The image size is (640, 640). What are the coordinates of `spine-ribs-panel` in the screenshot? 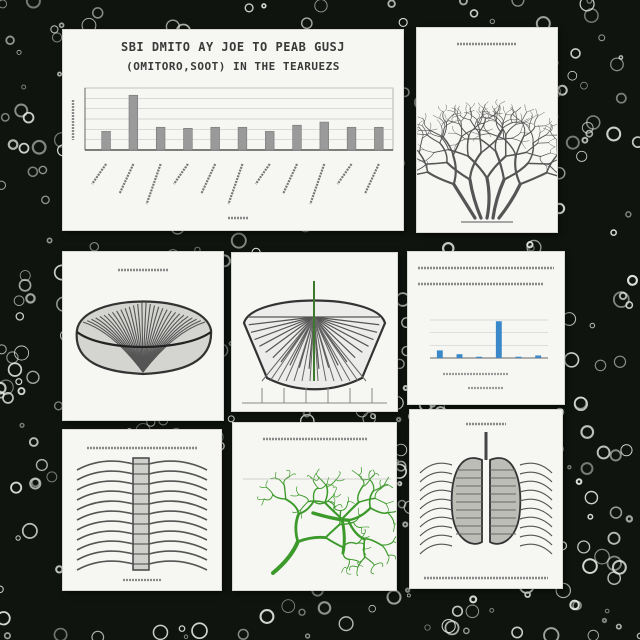 It's located at (142, 510).